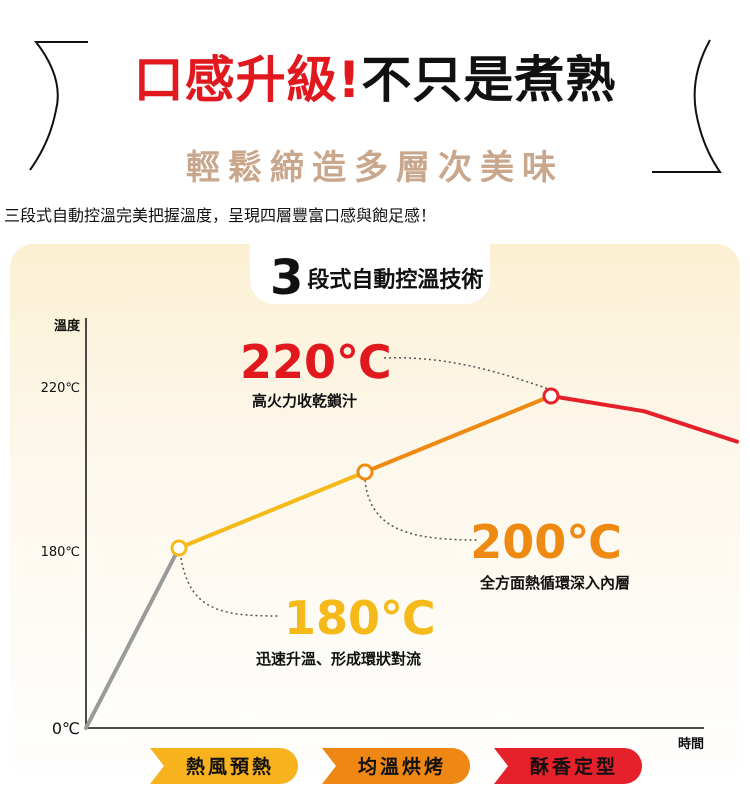 The image size is (750, 805). What do you see at coordinates (272, 510) in the screenshot?
I see `series-line-stage1` at bounding box center [272, 510].